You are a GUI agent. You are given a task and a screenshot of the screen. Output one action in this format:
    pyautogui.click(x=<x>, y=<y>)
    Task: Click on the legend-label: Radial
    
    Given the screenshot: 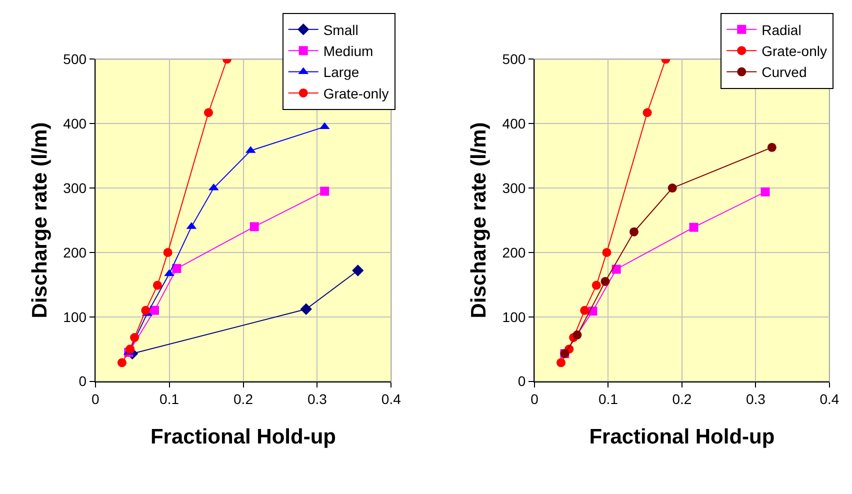 What is the action you would take?
    pyautogui.click(x=782, y=30)
    